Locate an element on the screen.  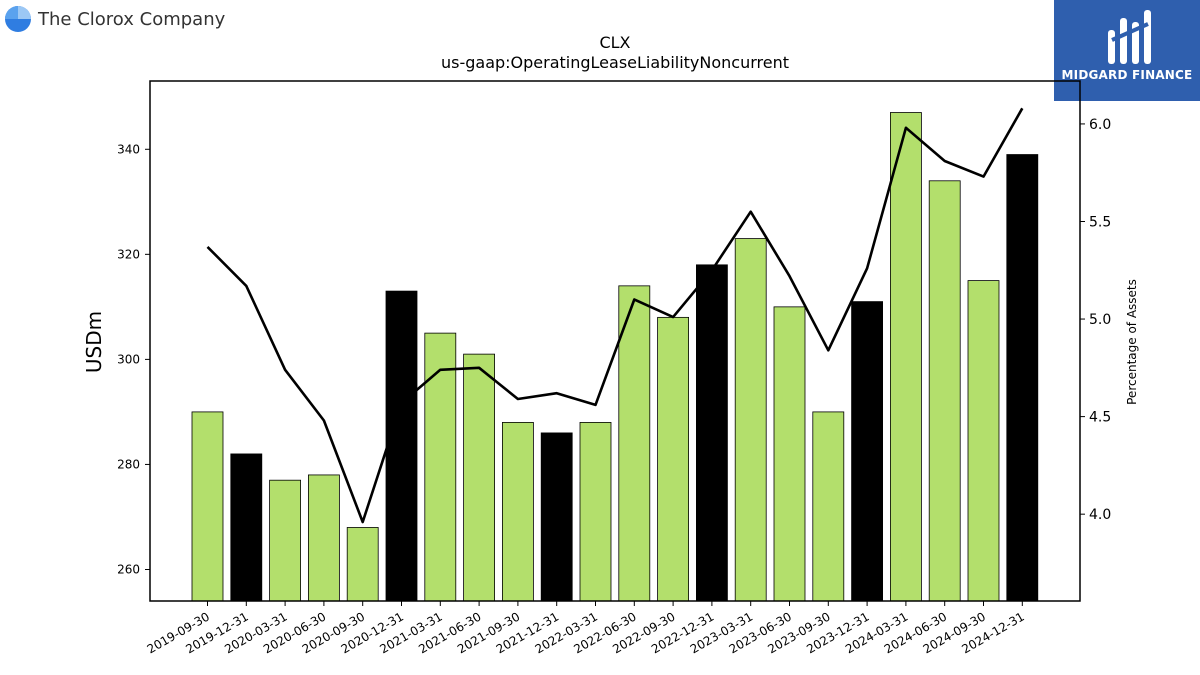
y-tick-label: 320 is located at coordinates (128, 254).